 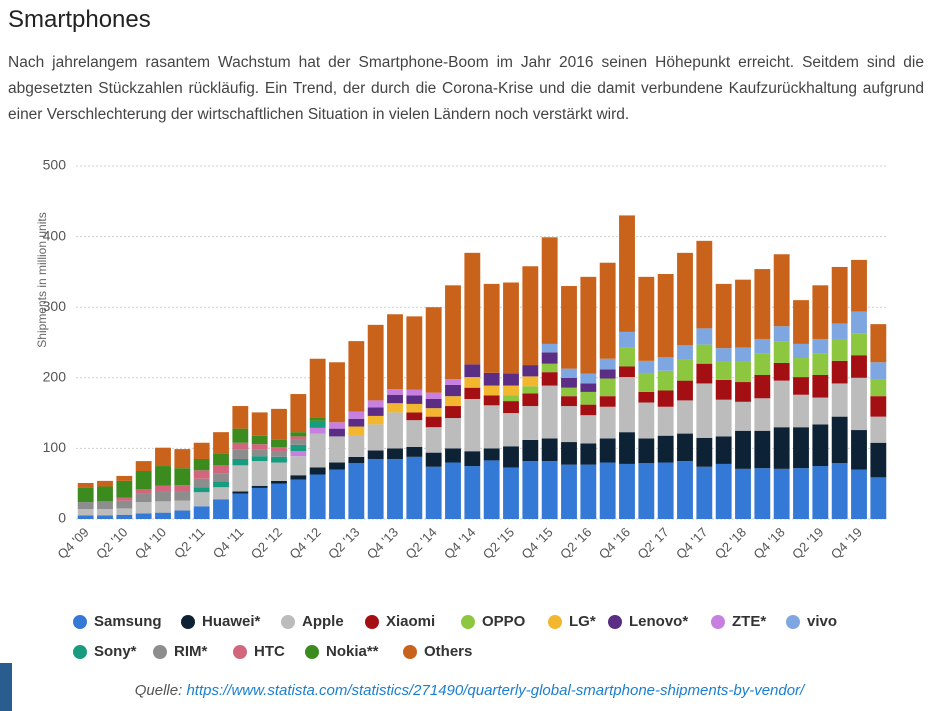 What do you see at coordinates (55, 235) in the screenshot?
I see `y-tick-label: 400` at bounding box center [55, 235].